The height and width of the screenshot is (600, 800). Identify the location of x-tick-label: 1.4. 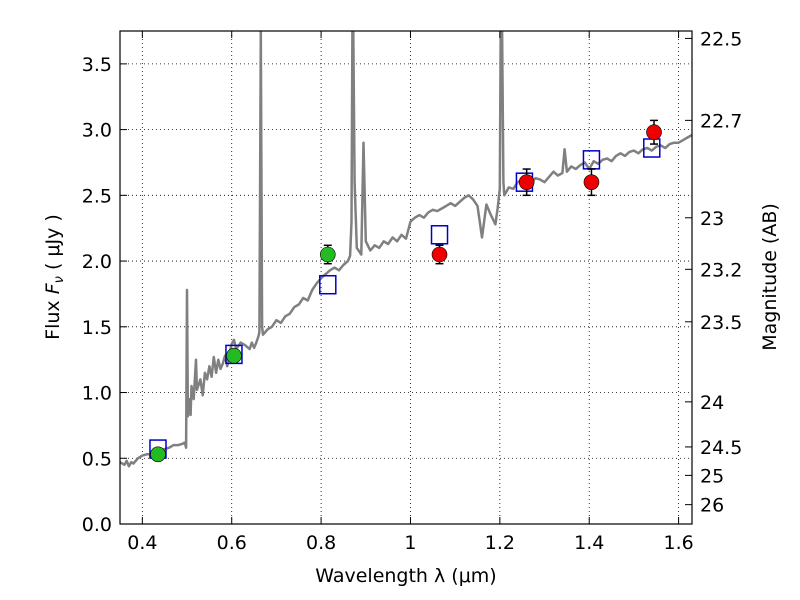
(589, 543).